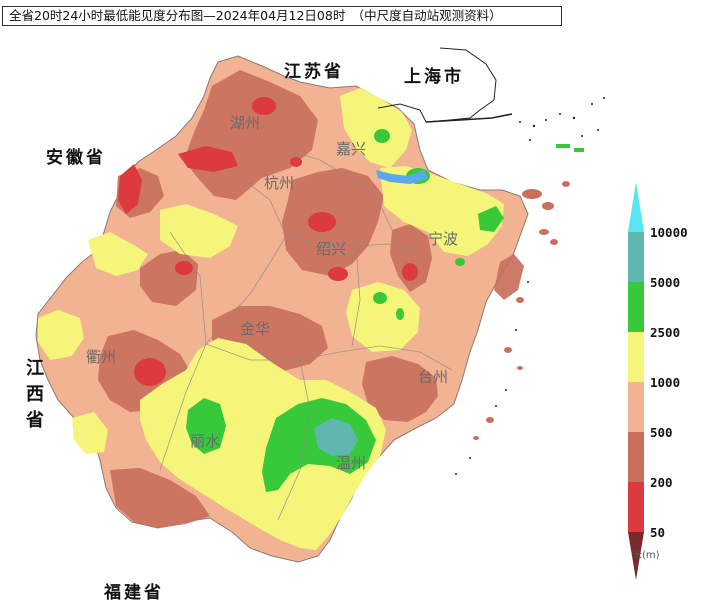 The height and width of the screenshot is (603, 702). I want to click on label-lishui: 丽水, so click(205, 441).